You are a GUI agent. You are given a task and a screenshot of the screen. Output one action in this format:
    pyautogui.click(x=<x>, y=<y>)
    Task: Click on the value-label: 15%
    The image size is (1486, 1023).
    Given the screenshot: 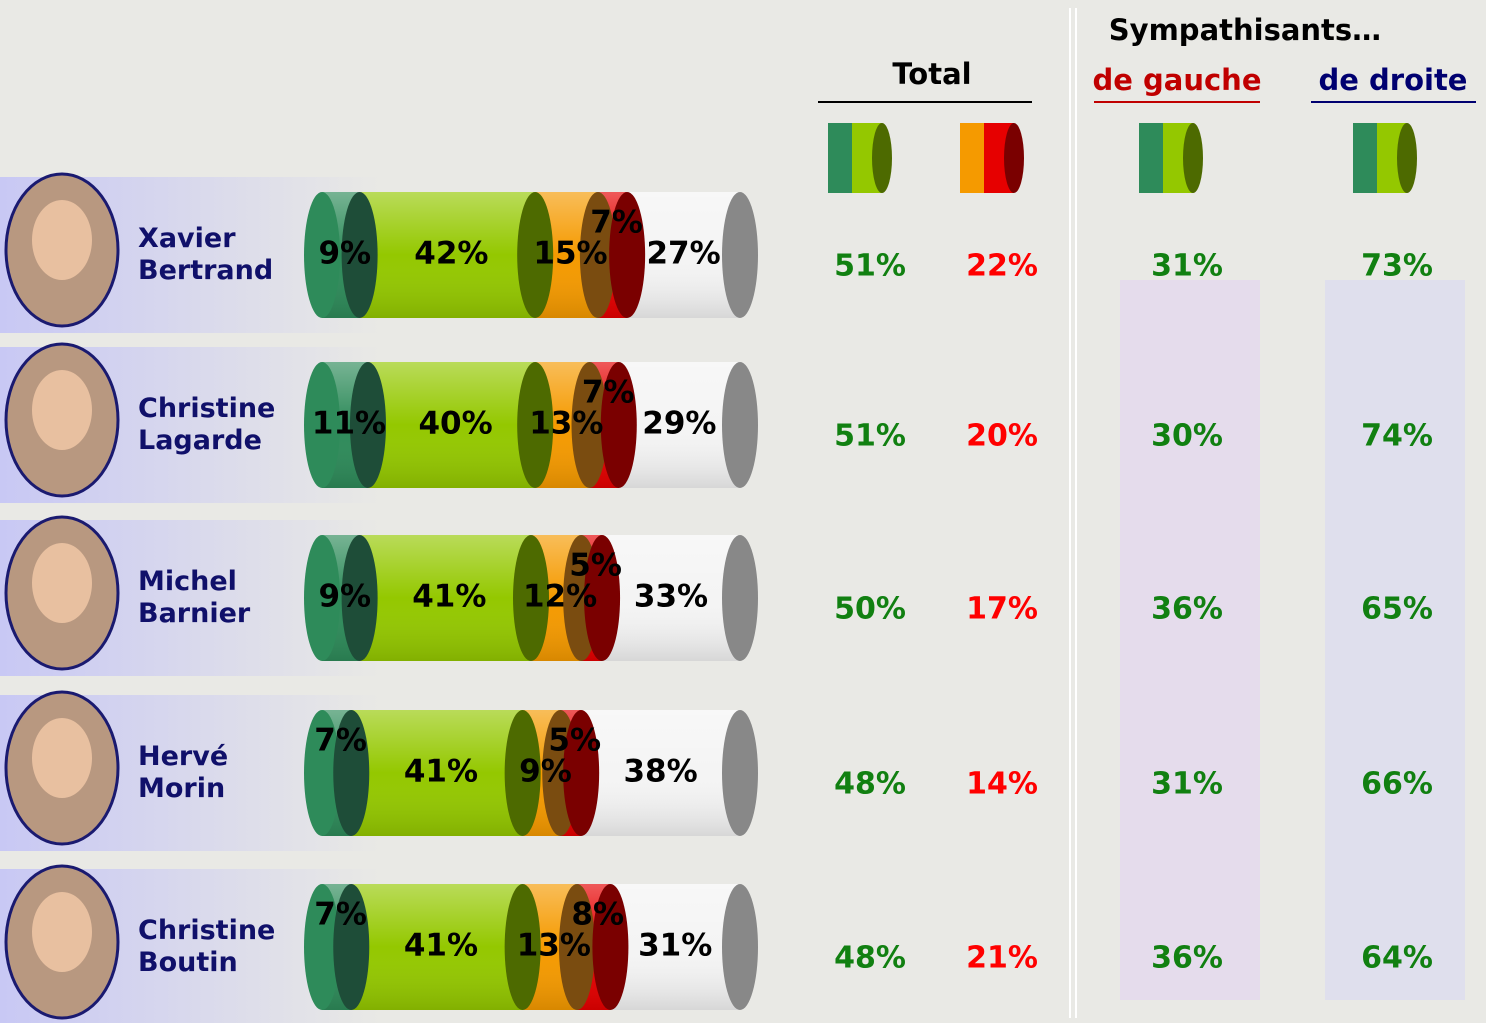 What is the action you would take?
    pyautogui.click(x=570, y=254)
    